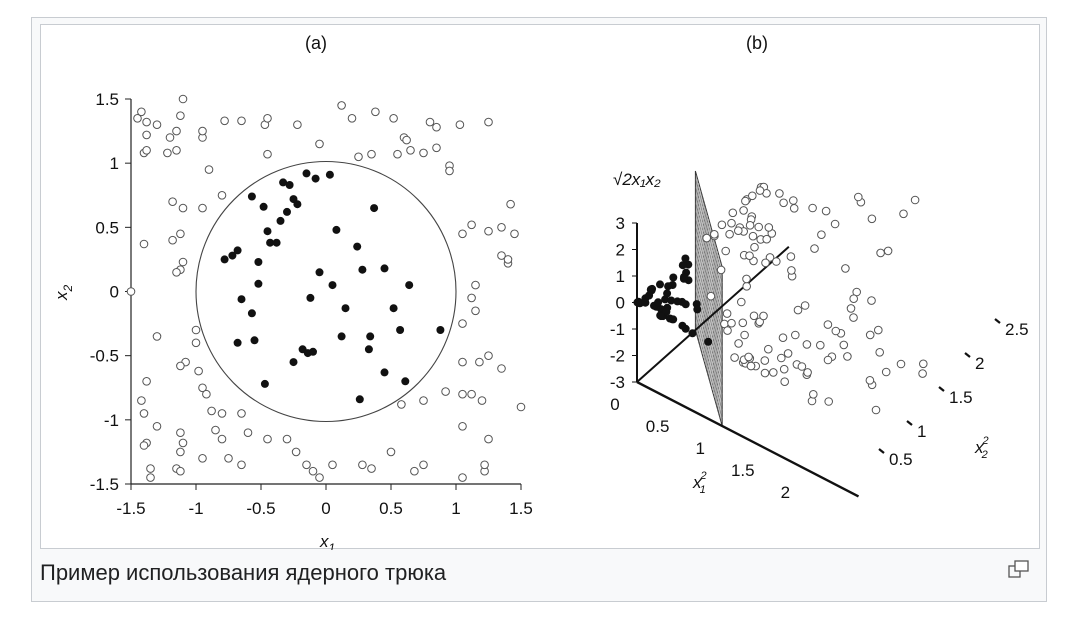  Describe the element at coordinates (981, 448) in the screenshot. I see `panel-b-x2-label: x2 2` at that location.